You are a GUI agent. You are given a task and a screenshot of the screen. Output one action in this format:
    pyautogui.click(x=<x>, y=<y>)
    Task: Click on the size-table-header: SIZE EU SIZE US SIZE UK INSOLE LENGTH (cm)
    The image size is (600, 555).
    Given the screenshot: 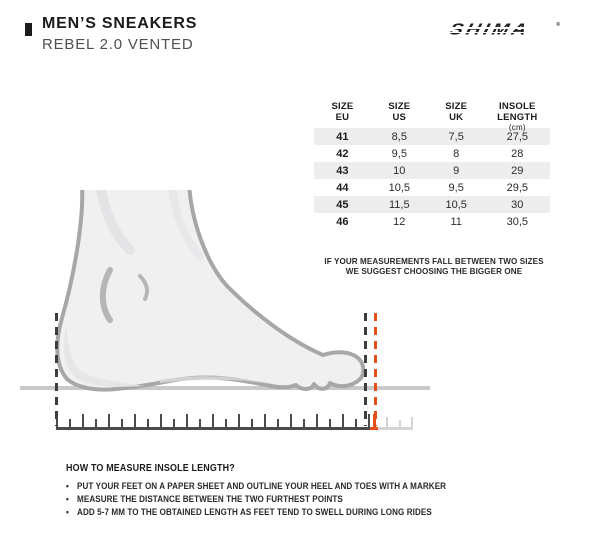 What is the action you would take?
    pyautogui.click(x=432, y=116)
    